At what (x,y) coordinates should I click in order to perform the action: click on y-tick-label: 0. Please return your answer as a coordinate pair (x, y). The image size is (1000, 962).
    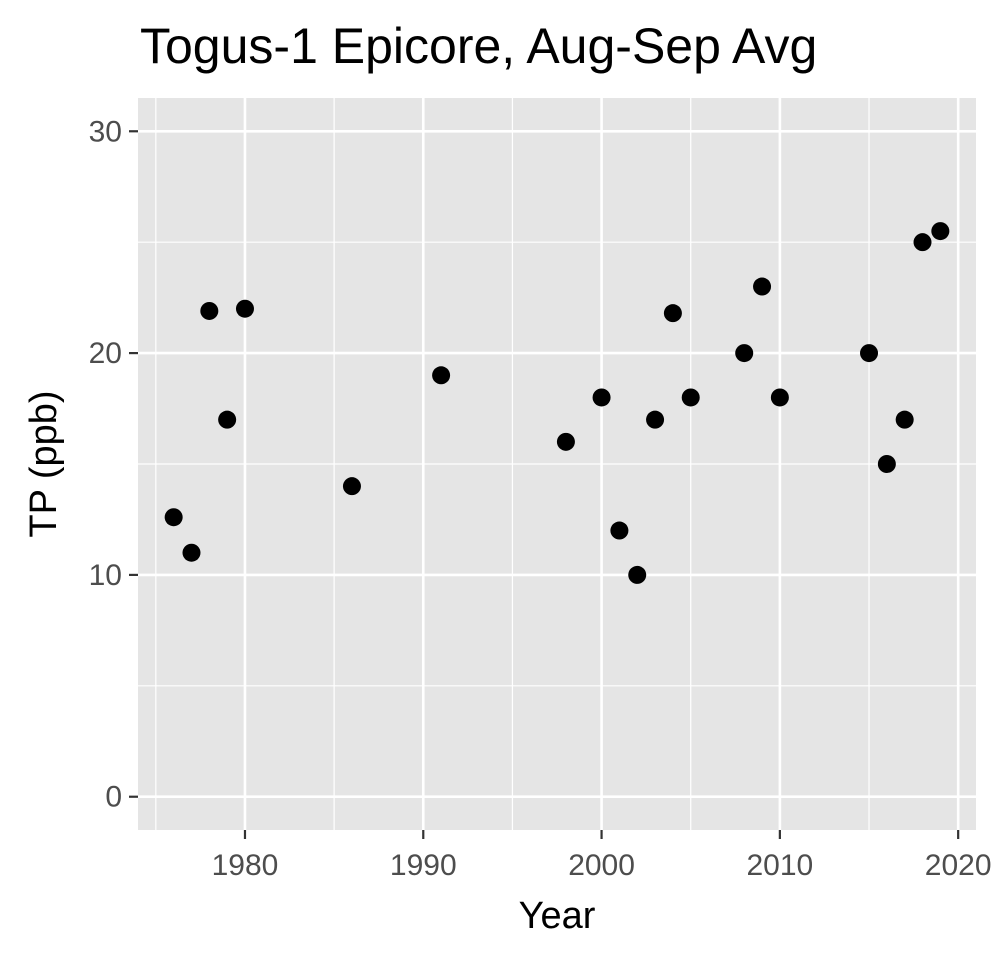
    Looking at the image, I should click on (113, 797).